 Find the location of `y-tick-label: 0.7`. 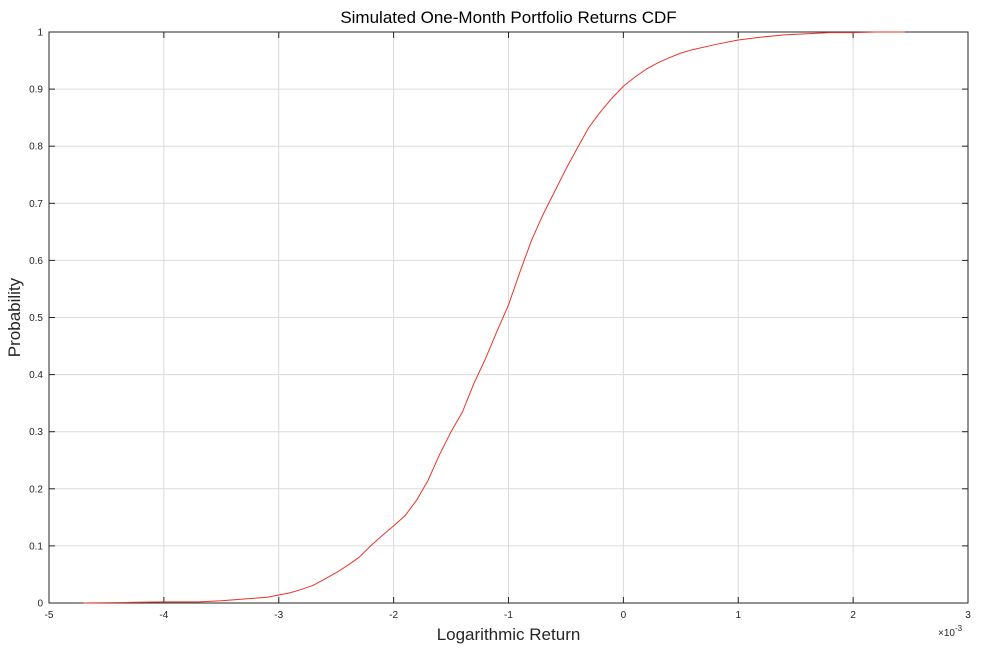

y-tick-label: 0.7 is located at coordinates (36, 204).